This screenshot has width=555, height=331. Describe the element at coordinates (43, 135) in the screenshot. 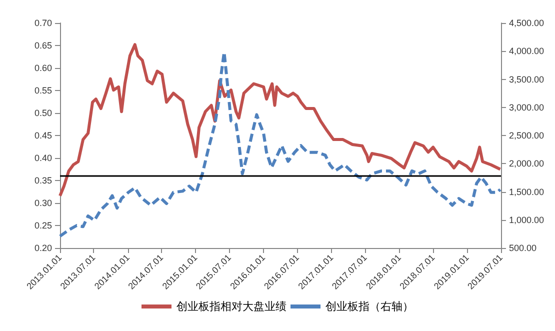

I see `y-tick-label: 0.45` at that location.